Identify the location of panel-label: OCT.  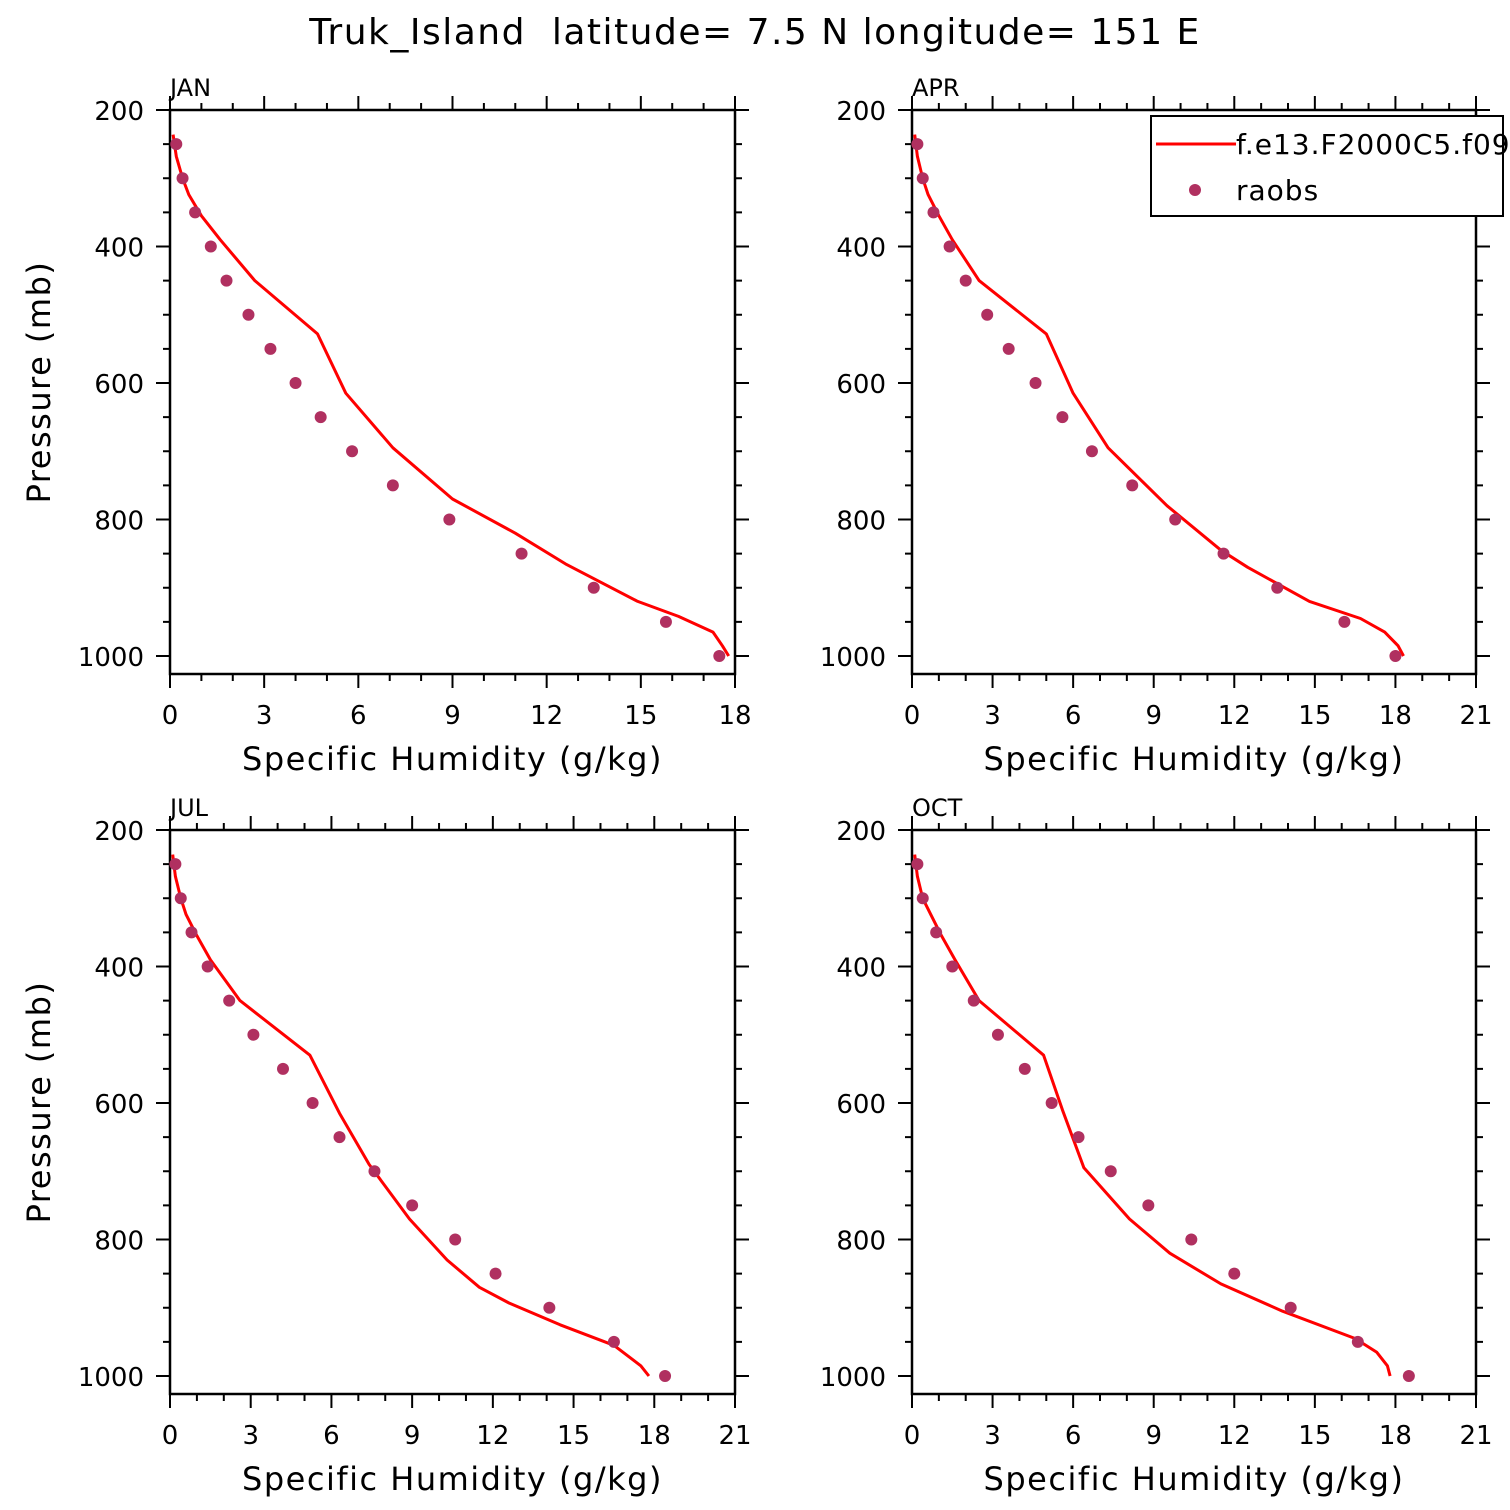
(937, 808).